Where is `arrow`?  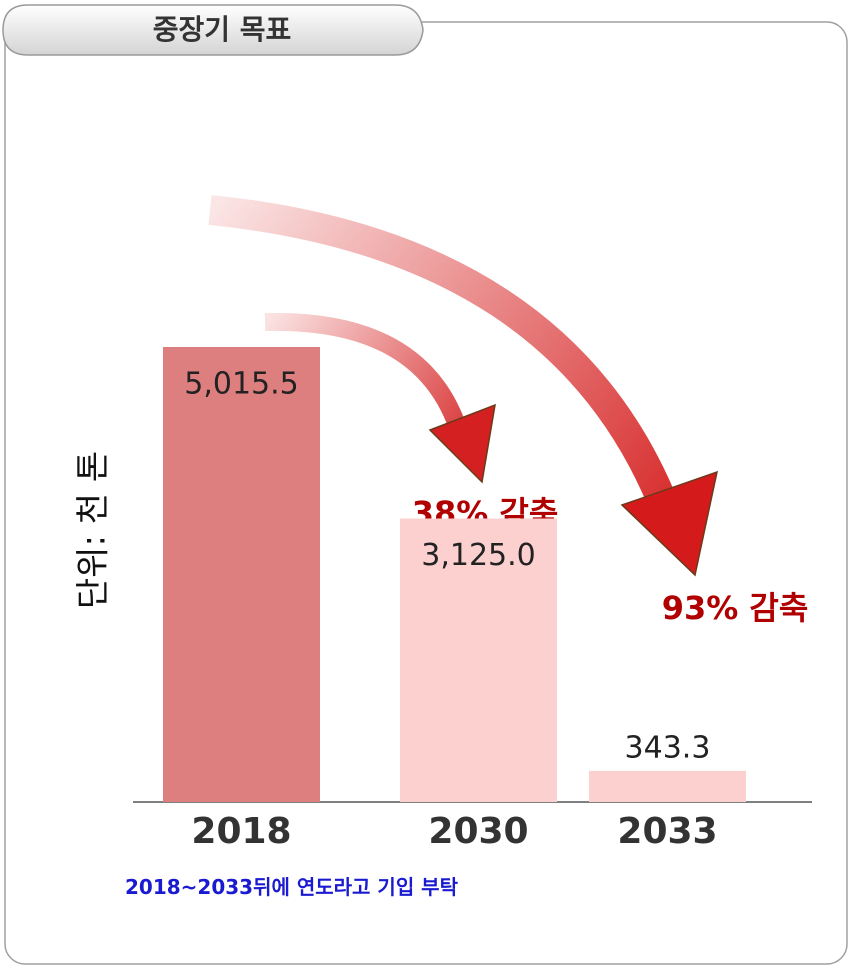
arrow is located at coordinates (380, 398).